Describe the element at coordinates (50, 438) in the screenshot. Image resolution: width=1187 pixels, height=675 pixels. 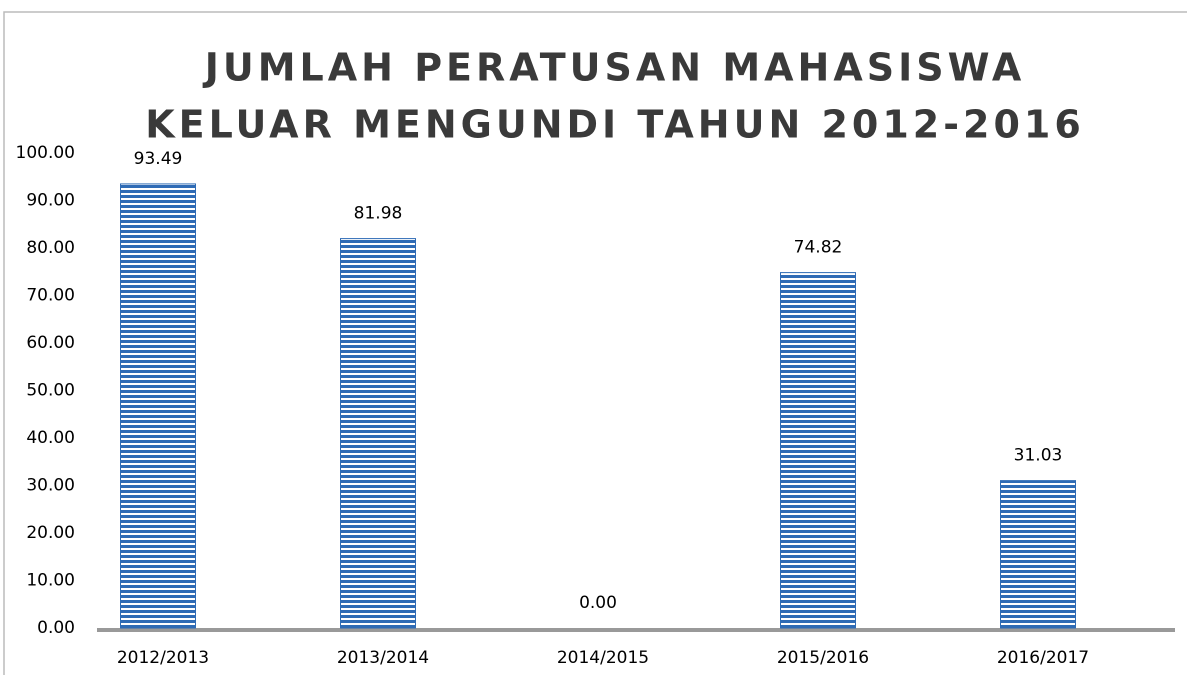
I see `y-tick-label: 40.00` at that location.